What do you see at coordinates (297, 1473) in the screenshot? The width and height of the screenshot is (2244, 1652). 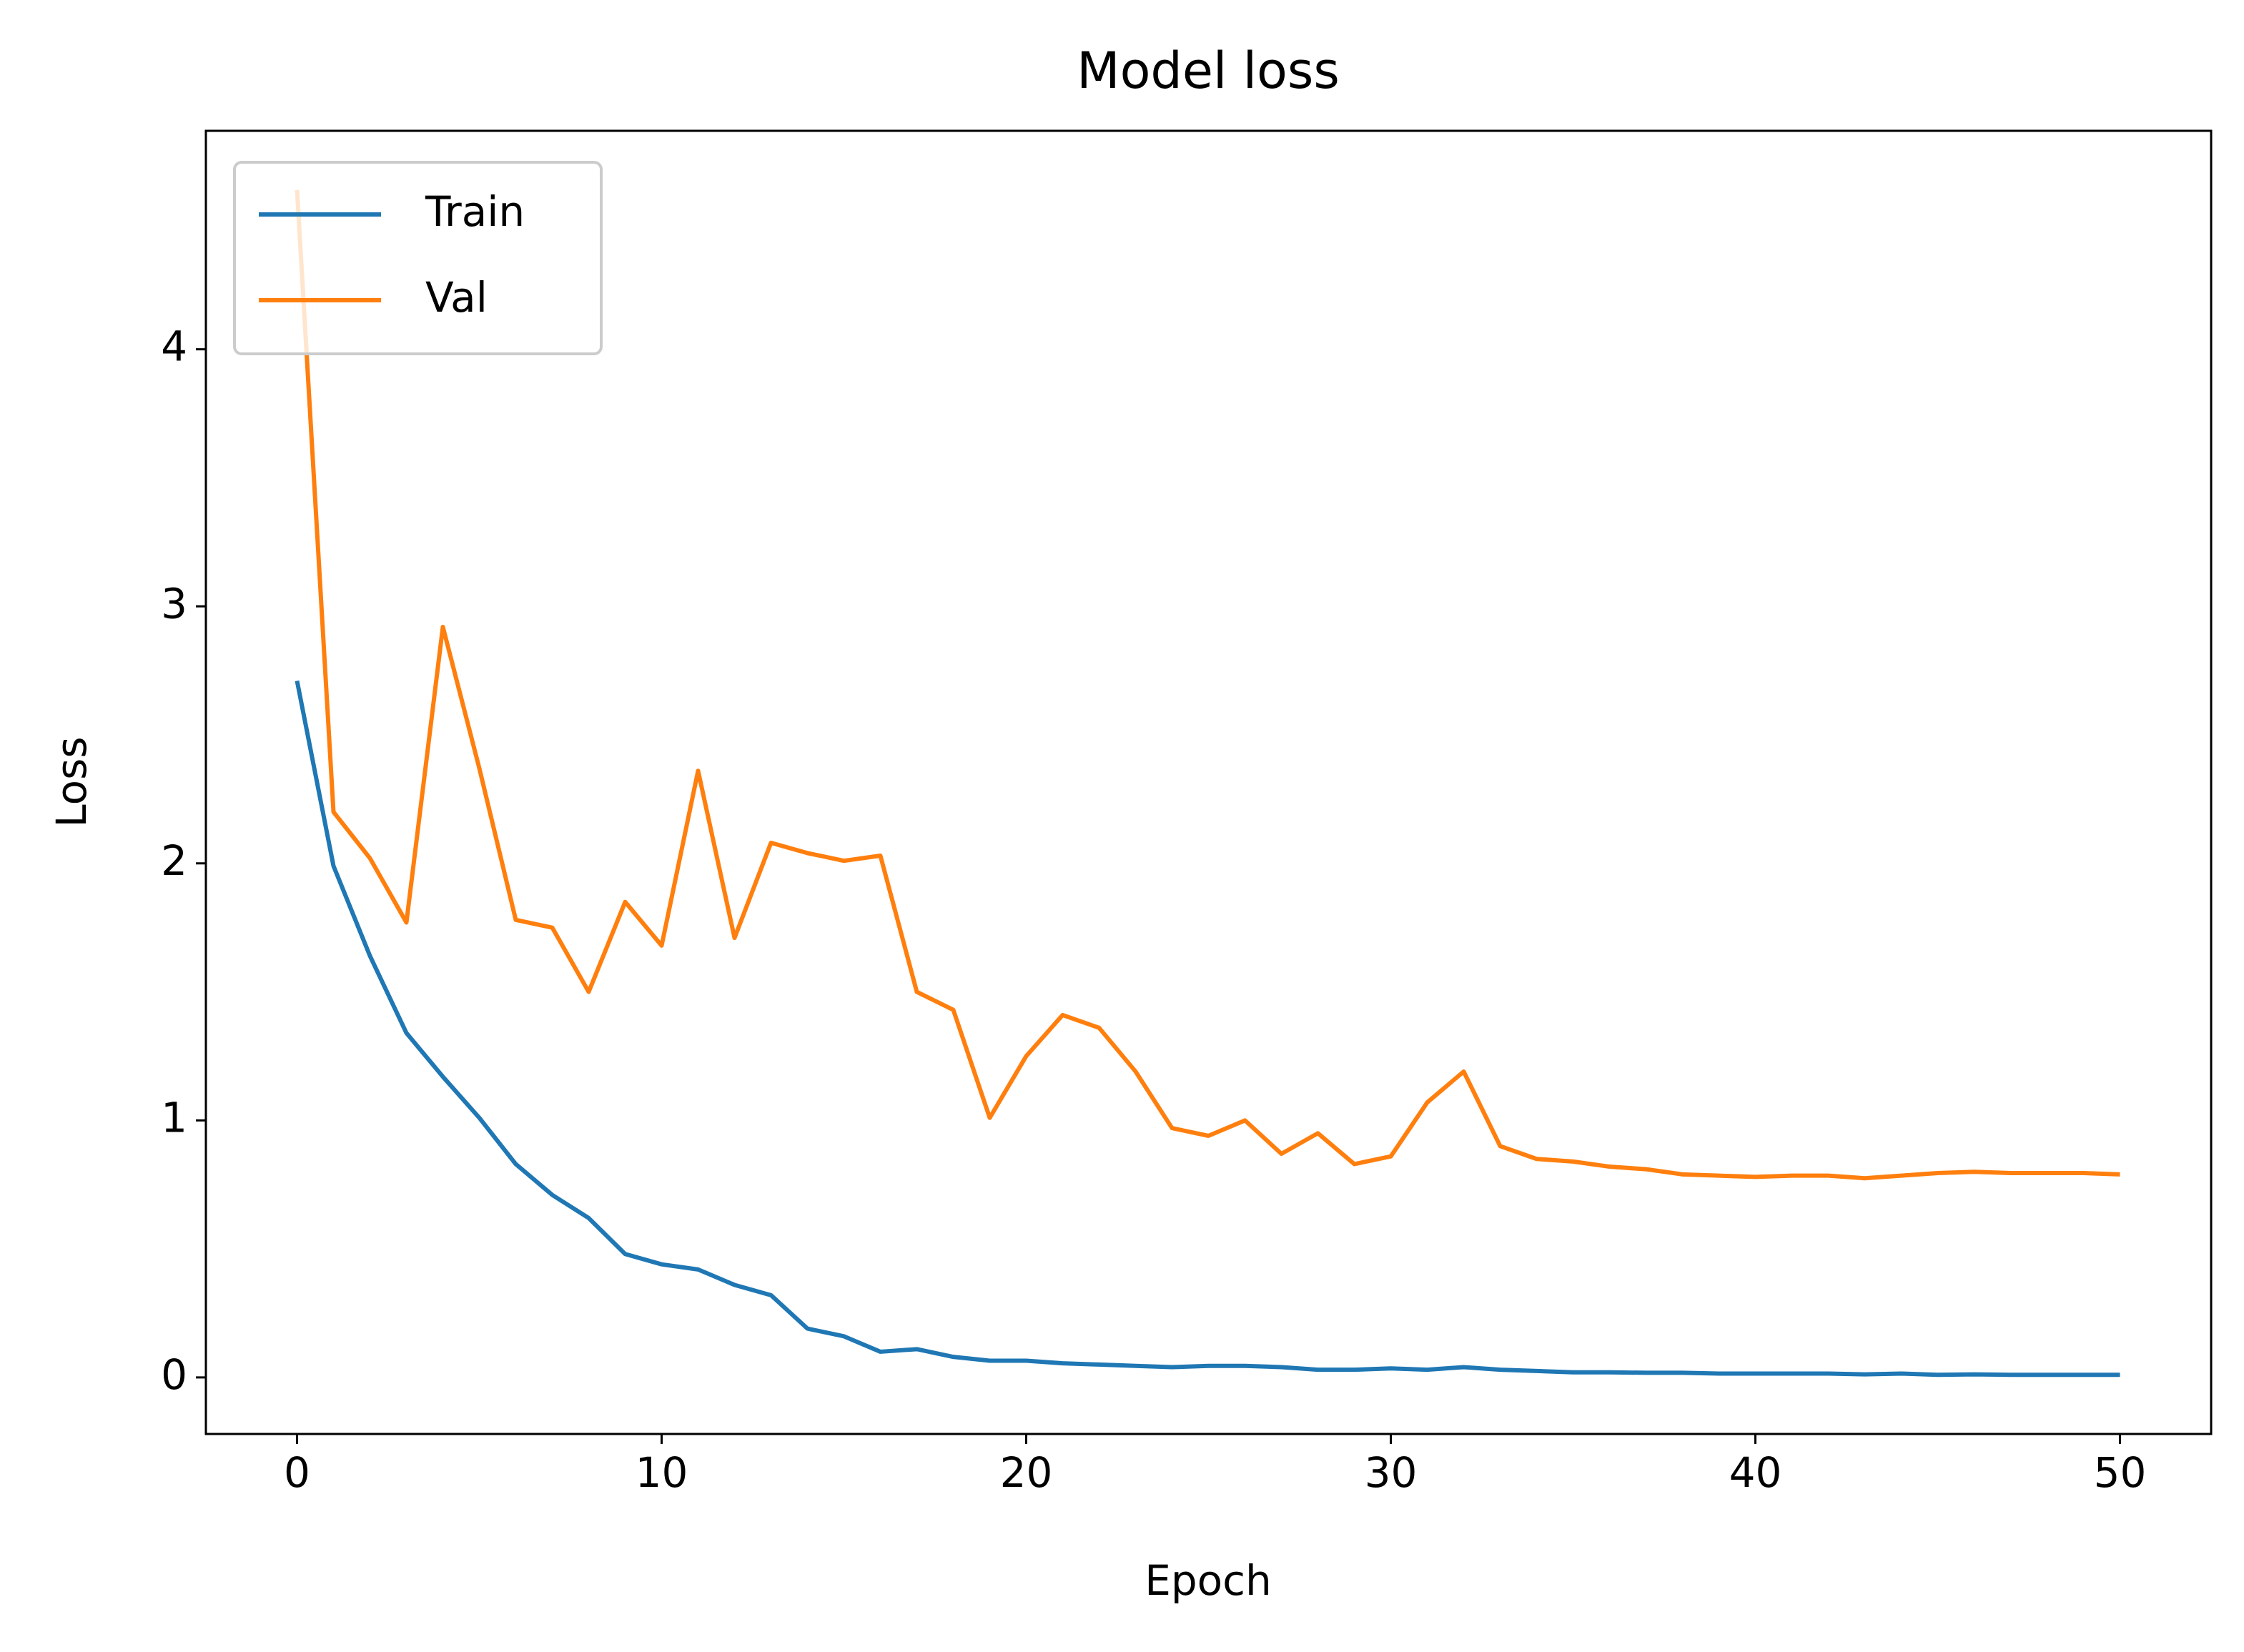 I see `x-tick-label: 0` at bounding box center [297, 1473].